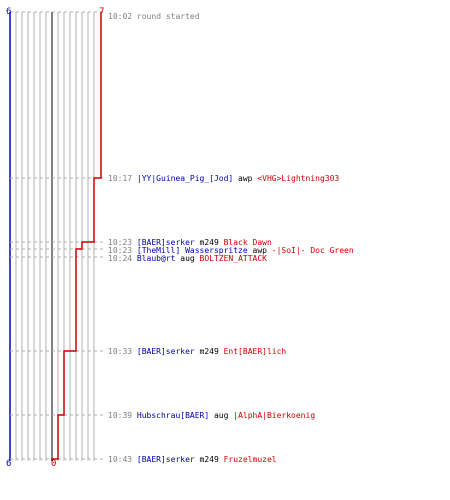  Describe the element at coordinates (122, 258) in the screenshot. I see `event-time: 10:24` at that location.